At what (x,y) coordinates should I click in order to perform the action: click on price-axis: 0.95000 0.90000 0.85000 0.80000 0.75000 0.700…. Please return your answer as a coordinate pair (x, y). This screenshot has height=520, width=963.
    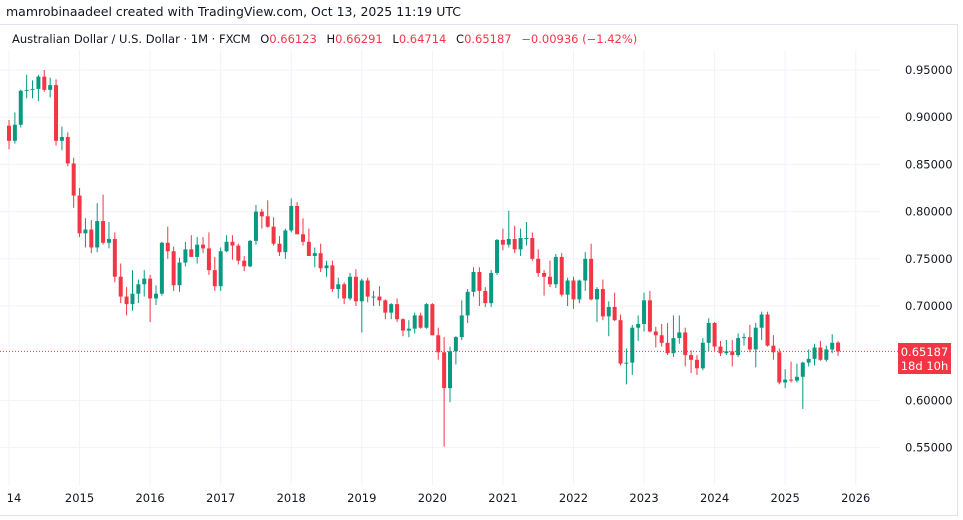
    Looking at the image, I should click on (929, 259).